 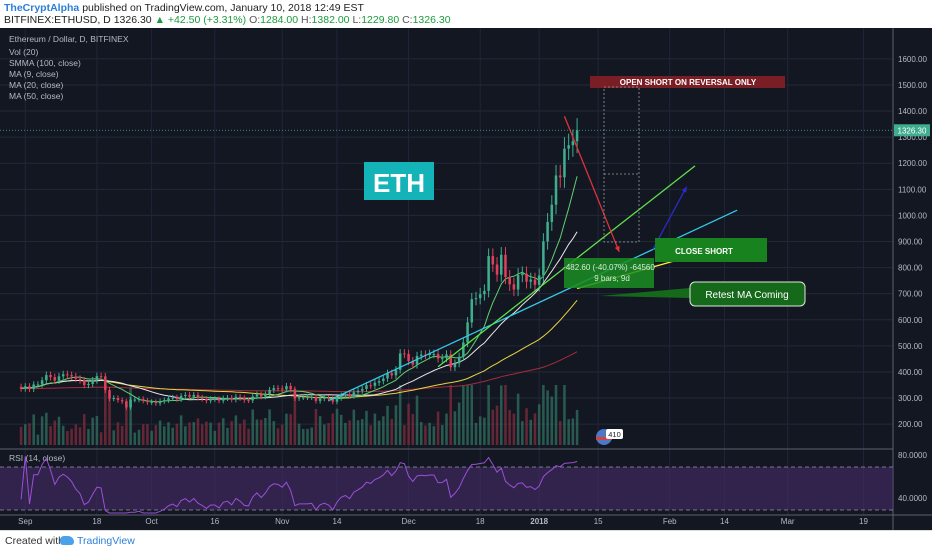 I want to click on author-link: TheCryptAlpha, so click(x=42, y=8).